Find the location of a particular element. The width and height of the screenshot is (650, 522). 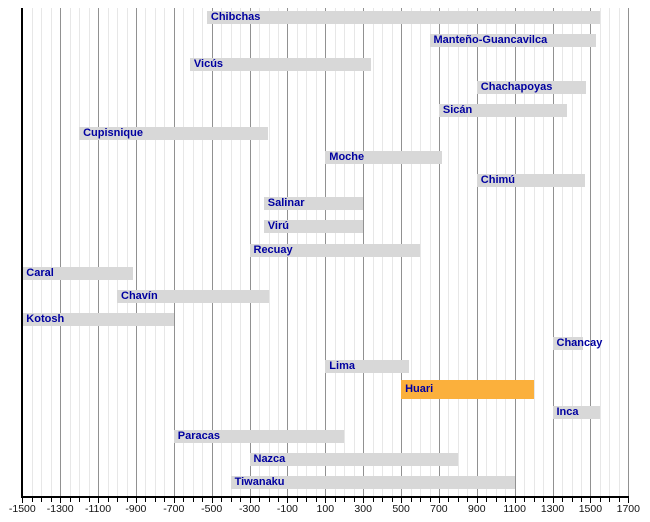

x-axis-tick-label: -900 is located at coordinates (136, 509).